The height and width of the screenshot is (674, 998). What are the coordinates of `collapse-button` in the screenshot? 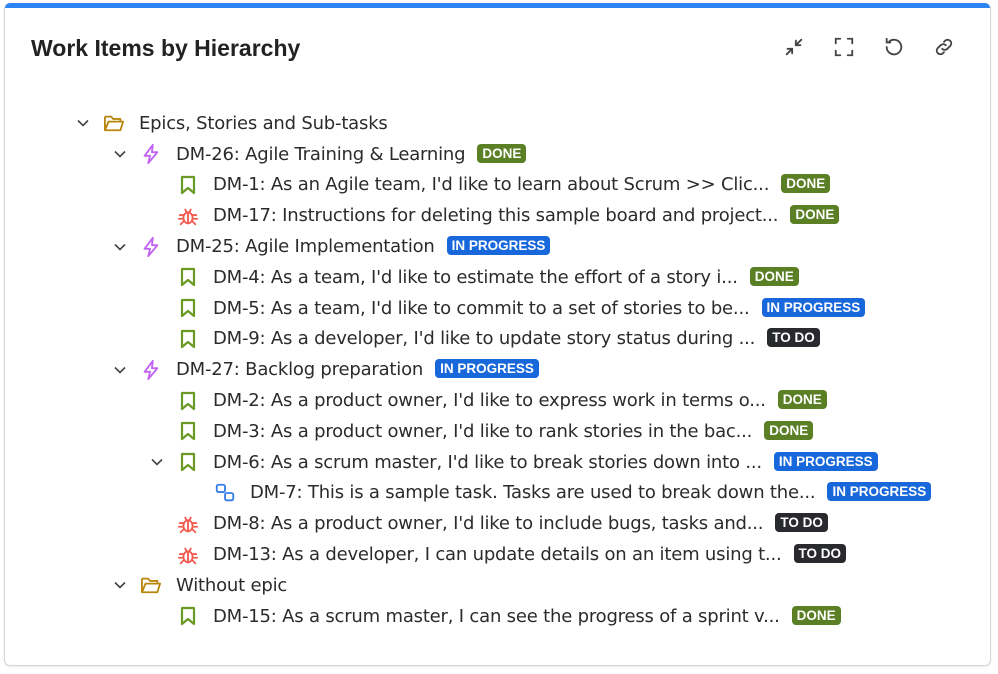 It's located at (794, 47).